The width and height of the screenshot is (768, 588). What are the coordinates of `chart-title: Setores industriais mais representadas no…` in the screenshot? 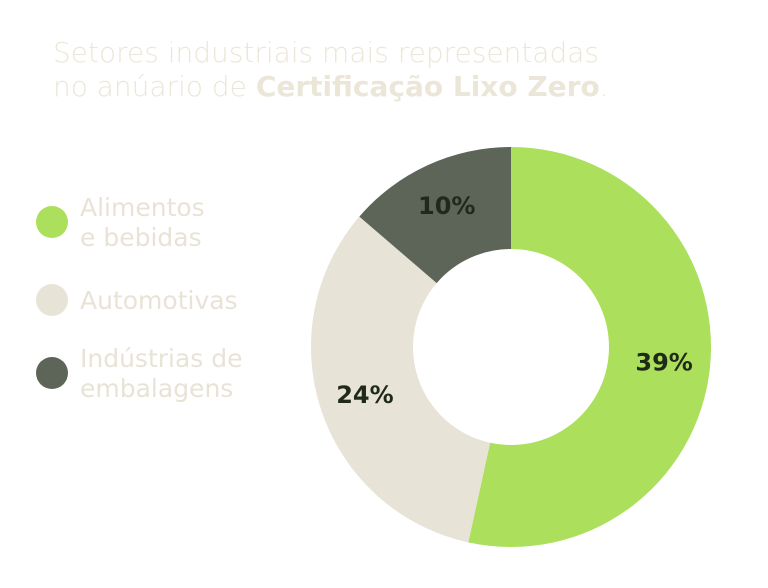 It's located at (331, 69).